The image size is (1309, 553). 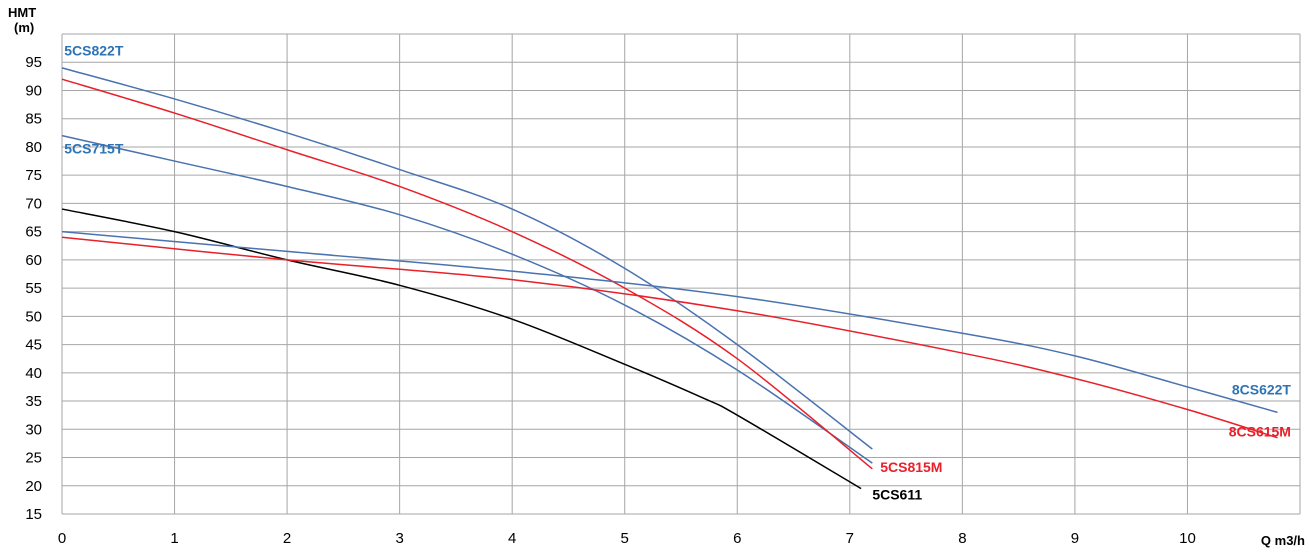 What do you see at coordinates (33, 401) in the screenshot?
I see `y-tick-label: 35` at bounding box center [33, 401].